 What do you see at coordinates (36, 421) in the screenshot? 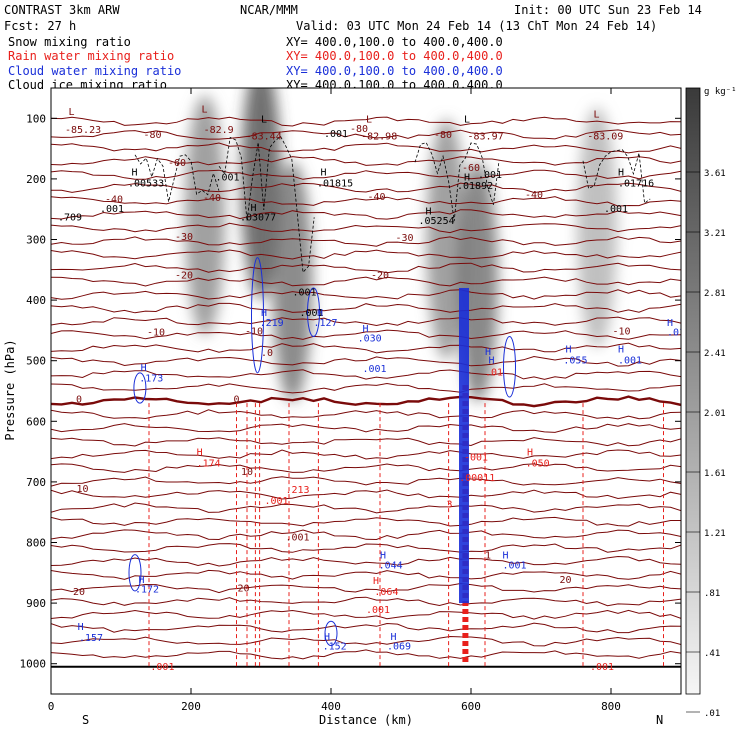
I see `y-tick-label: 600` at bounding box center [36, 421].